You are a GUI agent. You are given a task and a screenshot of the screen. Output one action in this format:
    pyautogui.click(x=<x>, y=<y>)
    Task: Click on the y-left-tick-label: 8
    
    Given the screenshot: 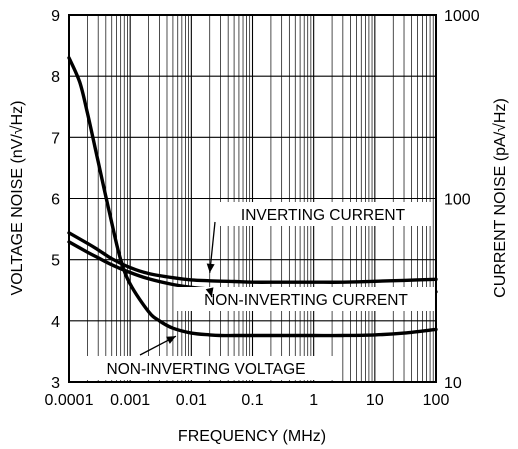 What is the action you would take?
    pyautogui.click(x=55, y=77)
    